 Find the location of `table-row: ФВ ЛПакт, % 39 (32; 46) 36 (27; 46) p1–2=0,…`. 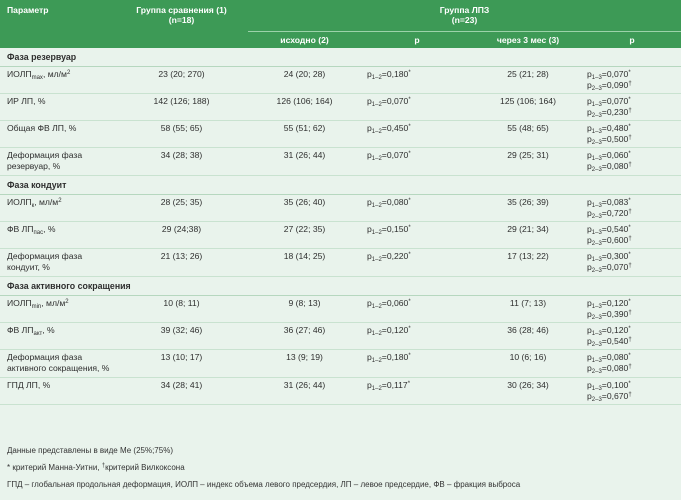

table-row: ФВ ЛПакт, % 39 (32; 46) 36 (27; 46) p1–2=0,… is located at coordinates (340, 336).